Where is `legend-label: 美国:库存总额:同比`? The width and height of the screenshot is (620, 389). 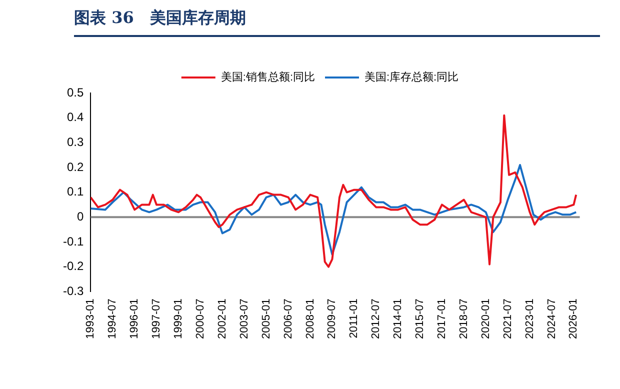 legend-label: 美国:库存总额:同比 is located at coordinates (411, 77).